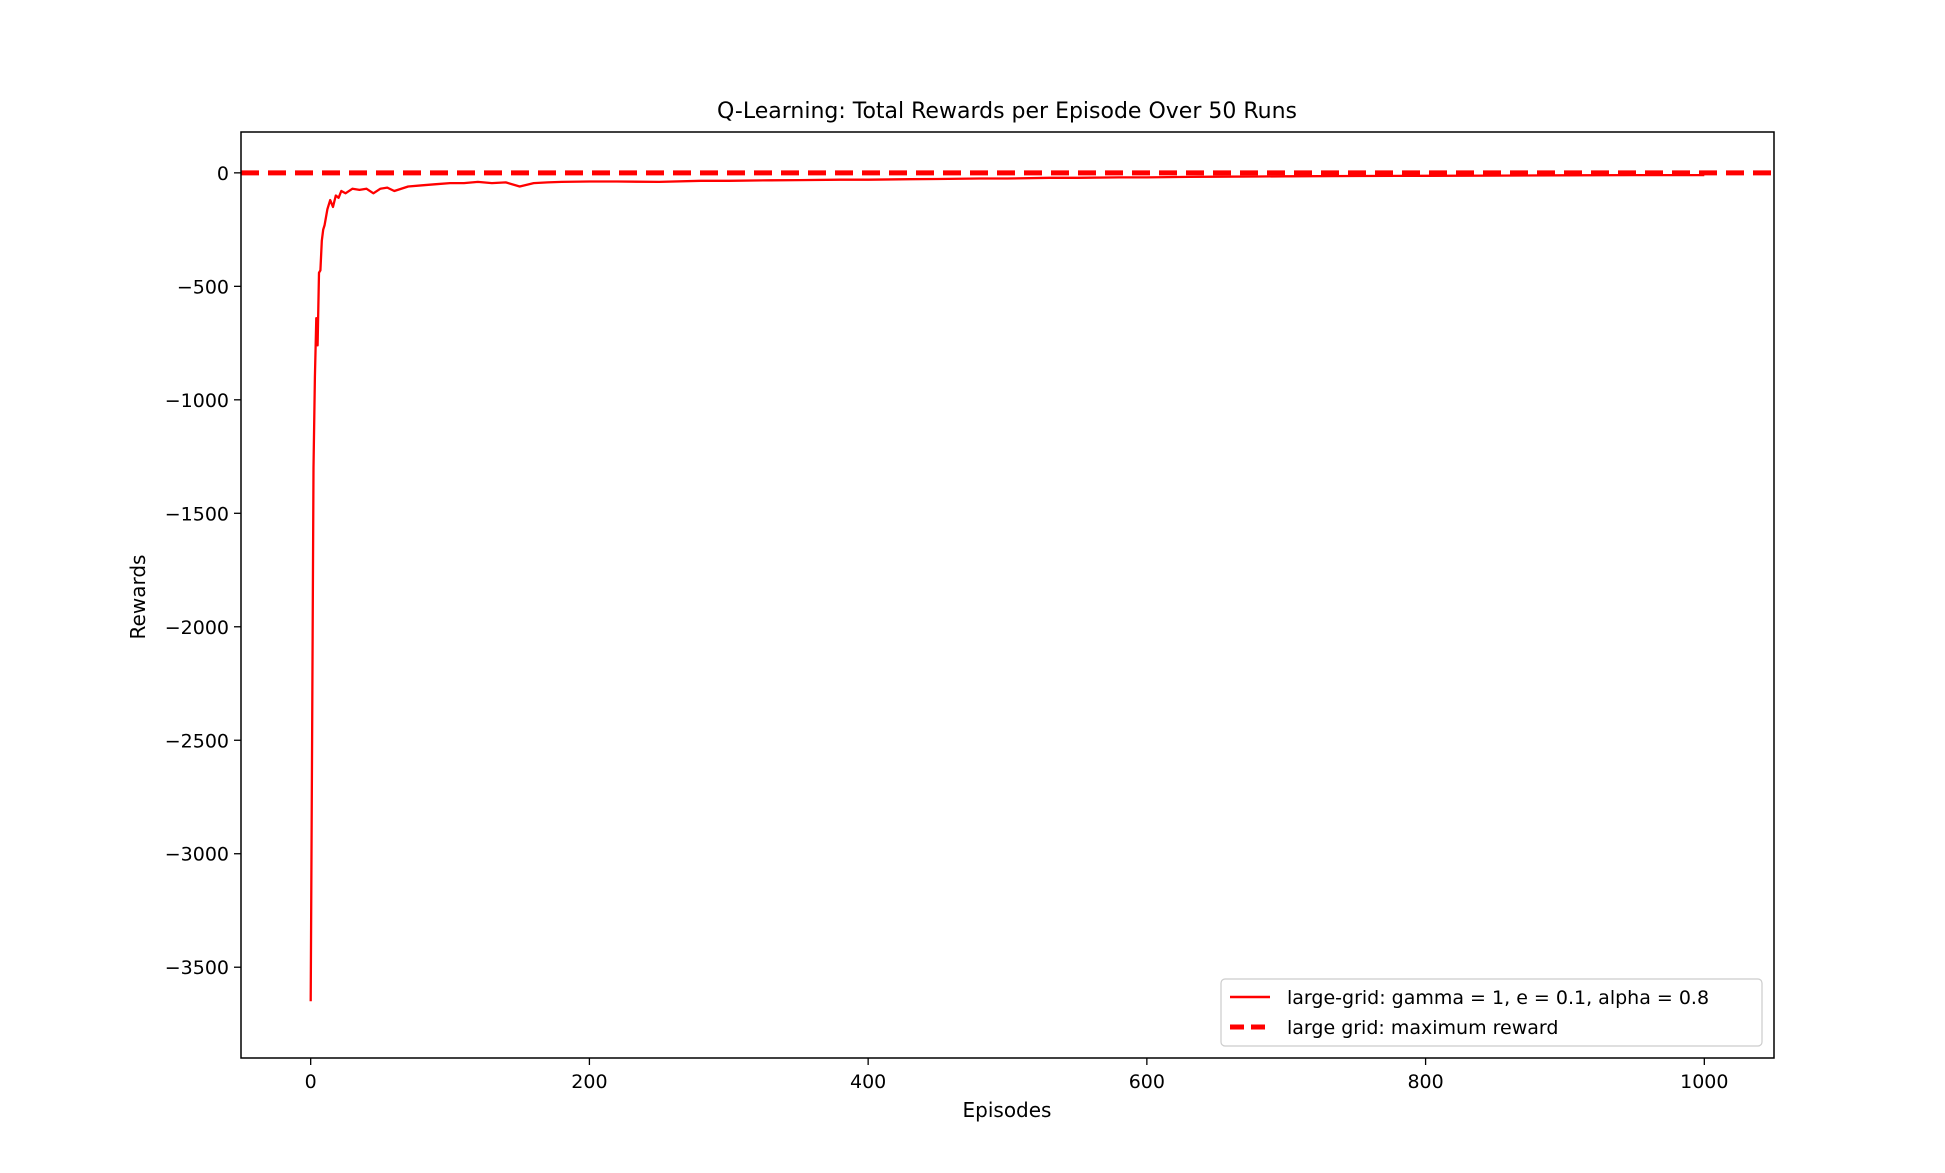  I want to click on y-tick-label: −3000, so click(197, 855).